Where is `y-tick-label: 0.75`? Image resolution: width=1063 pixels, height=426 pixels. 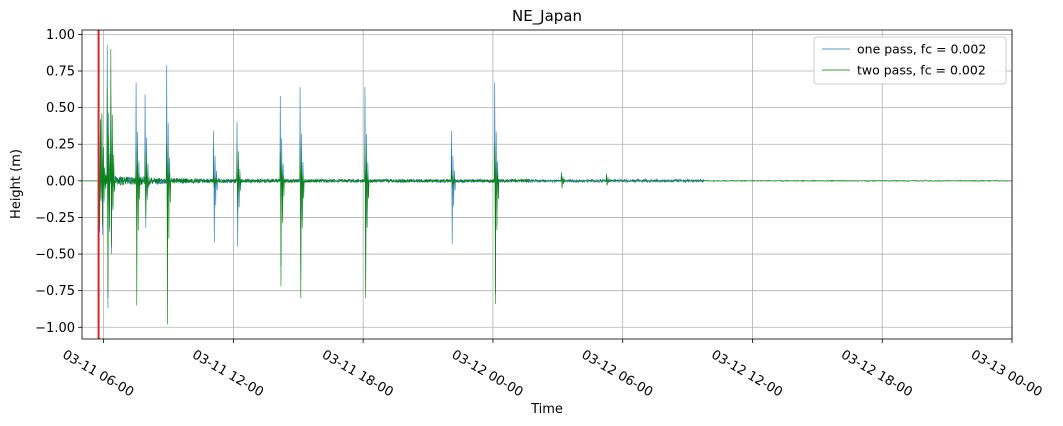 y-tick-label: 0.75 is located at coordinates (60, 72).